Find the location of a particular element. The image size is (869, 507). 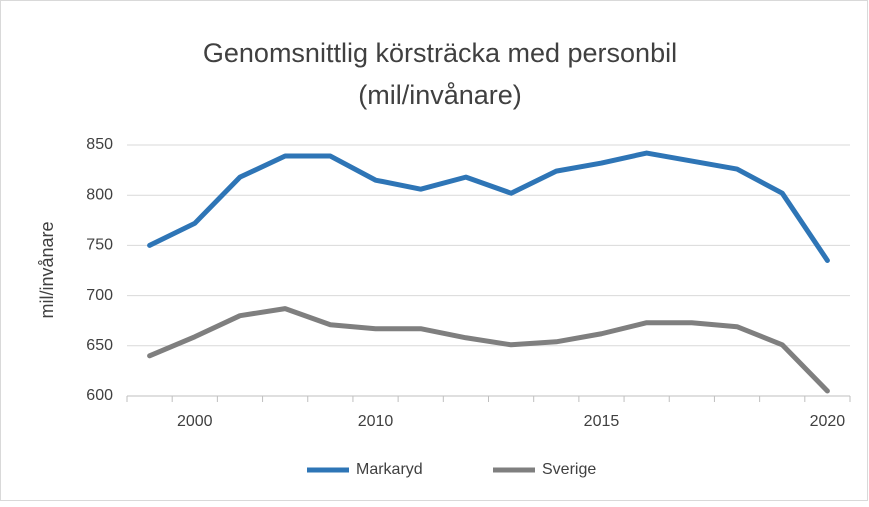

x-tick-label: 2000 is located at coordinates (195, 421).